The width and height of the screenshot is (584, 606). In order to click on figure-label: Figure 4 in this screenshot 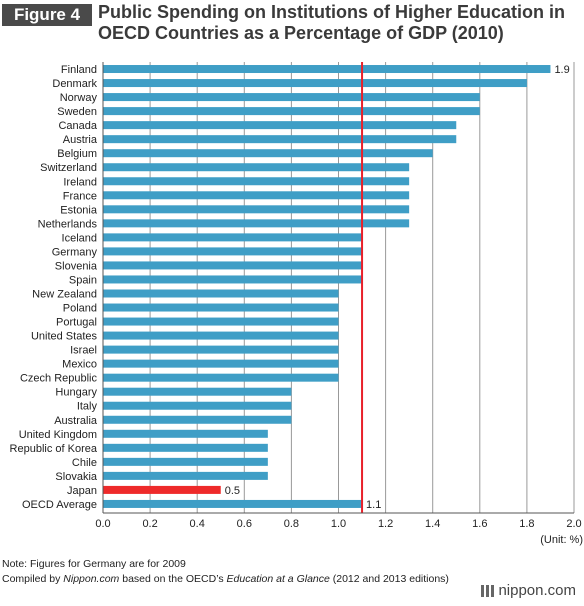, I will do `click(47, 15)`.